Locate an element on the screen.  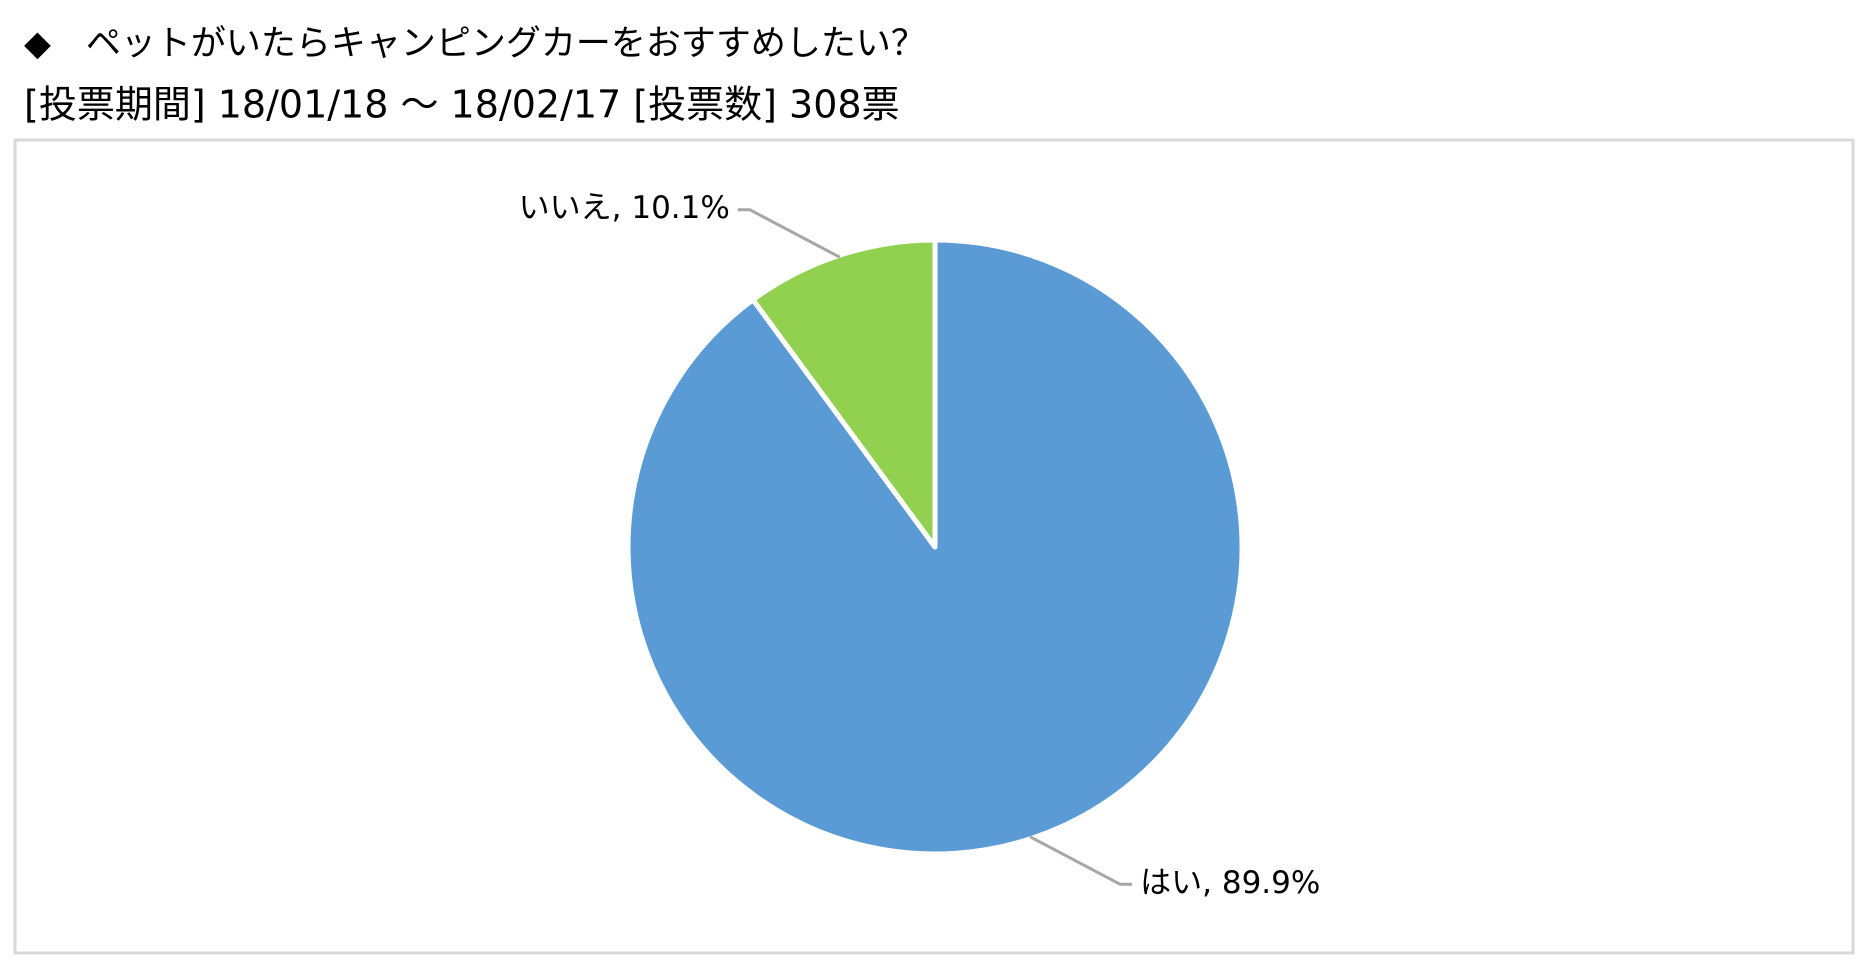
data-label: いいえ, 10.1% is located at coordinates (624, 208).